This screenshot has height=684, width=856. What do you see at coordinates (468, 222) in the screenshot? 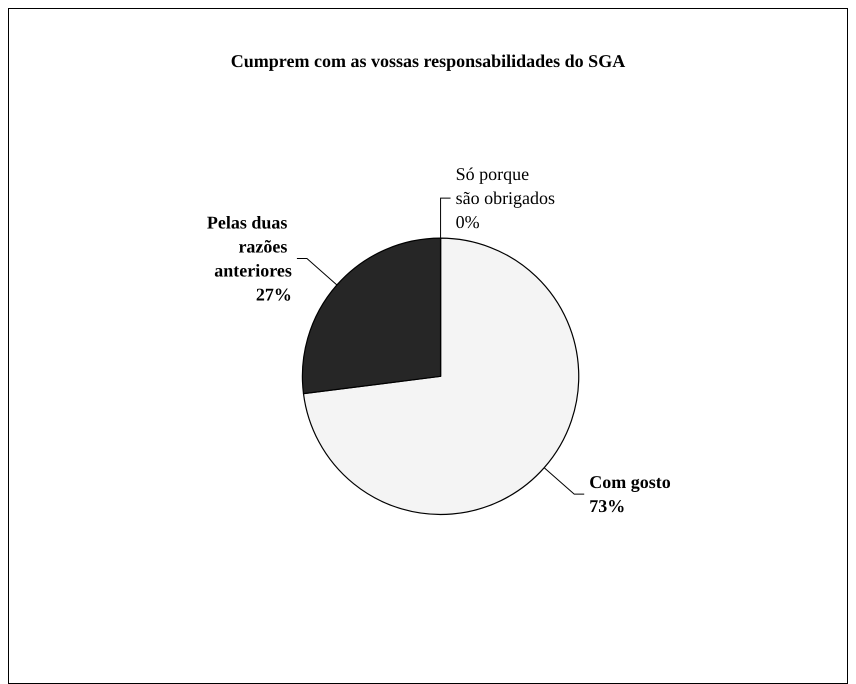
I see `text: 0%` at bounding box center [468, 222].